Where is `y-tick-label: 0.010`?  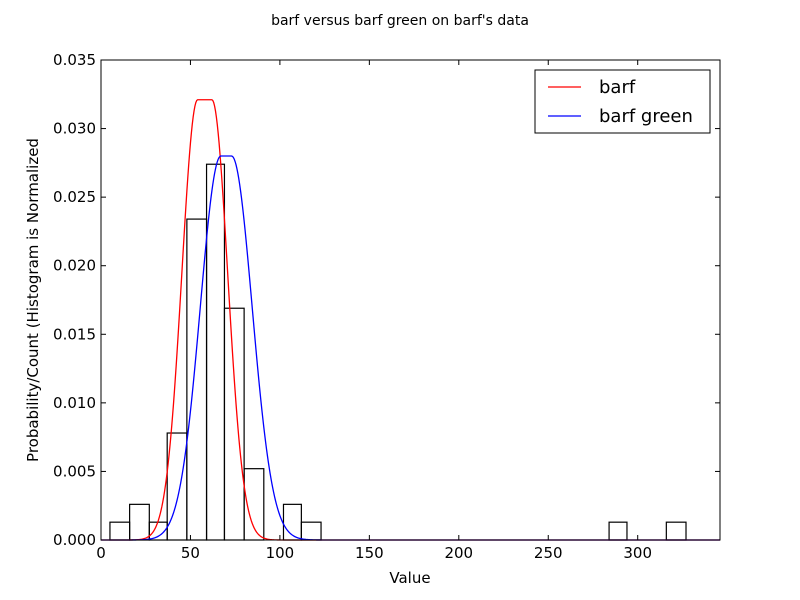 y-tick-label: 0.010 is located at coordinates (74, 403).